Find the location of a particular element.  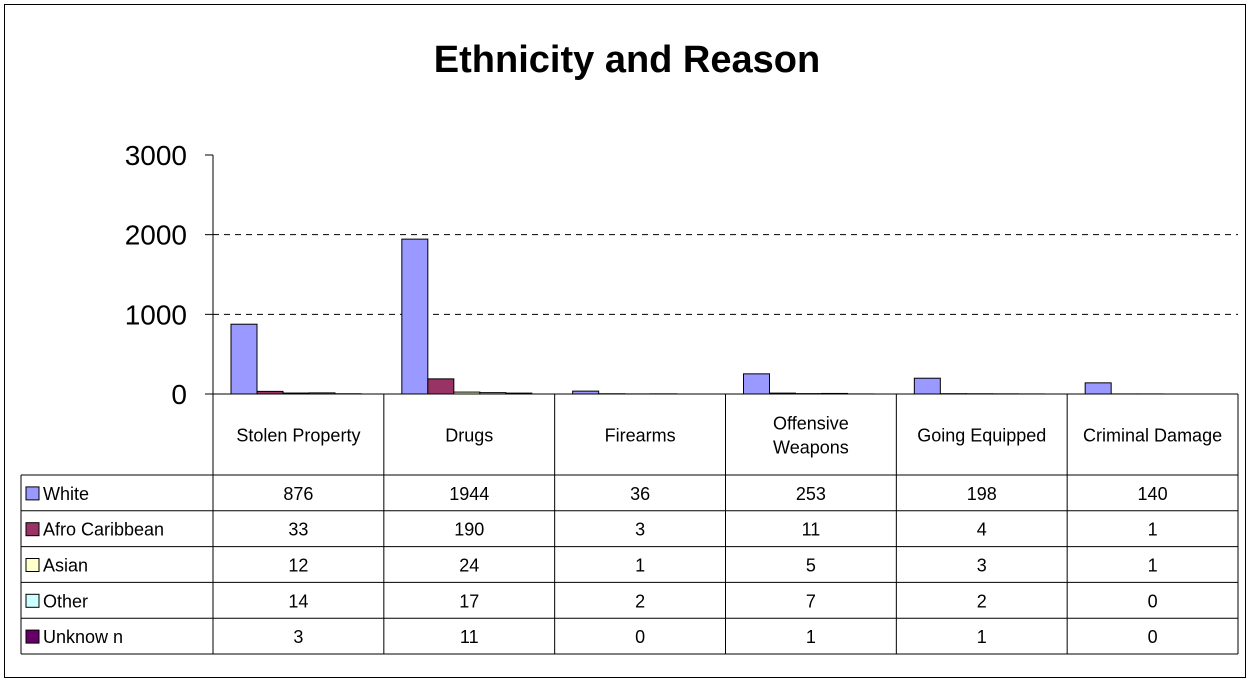

table-cell-value: 24 is located at coordinates (469, 566).